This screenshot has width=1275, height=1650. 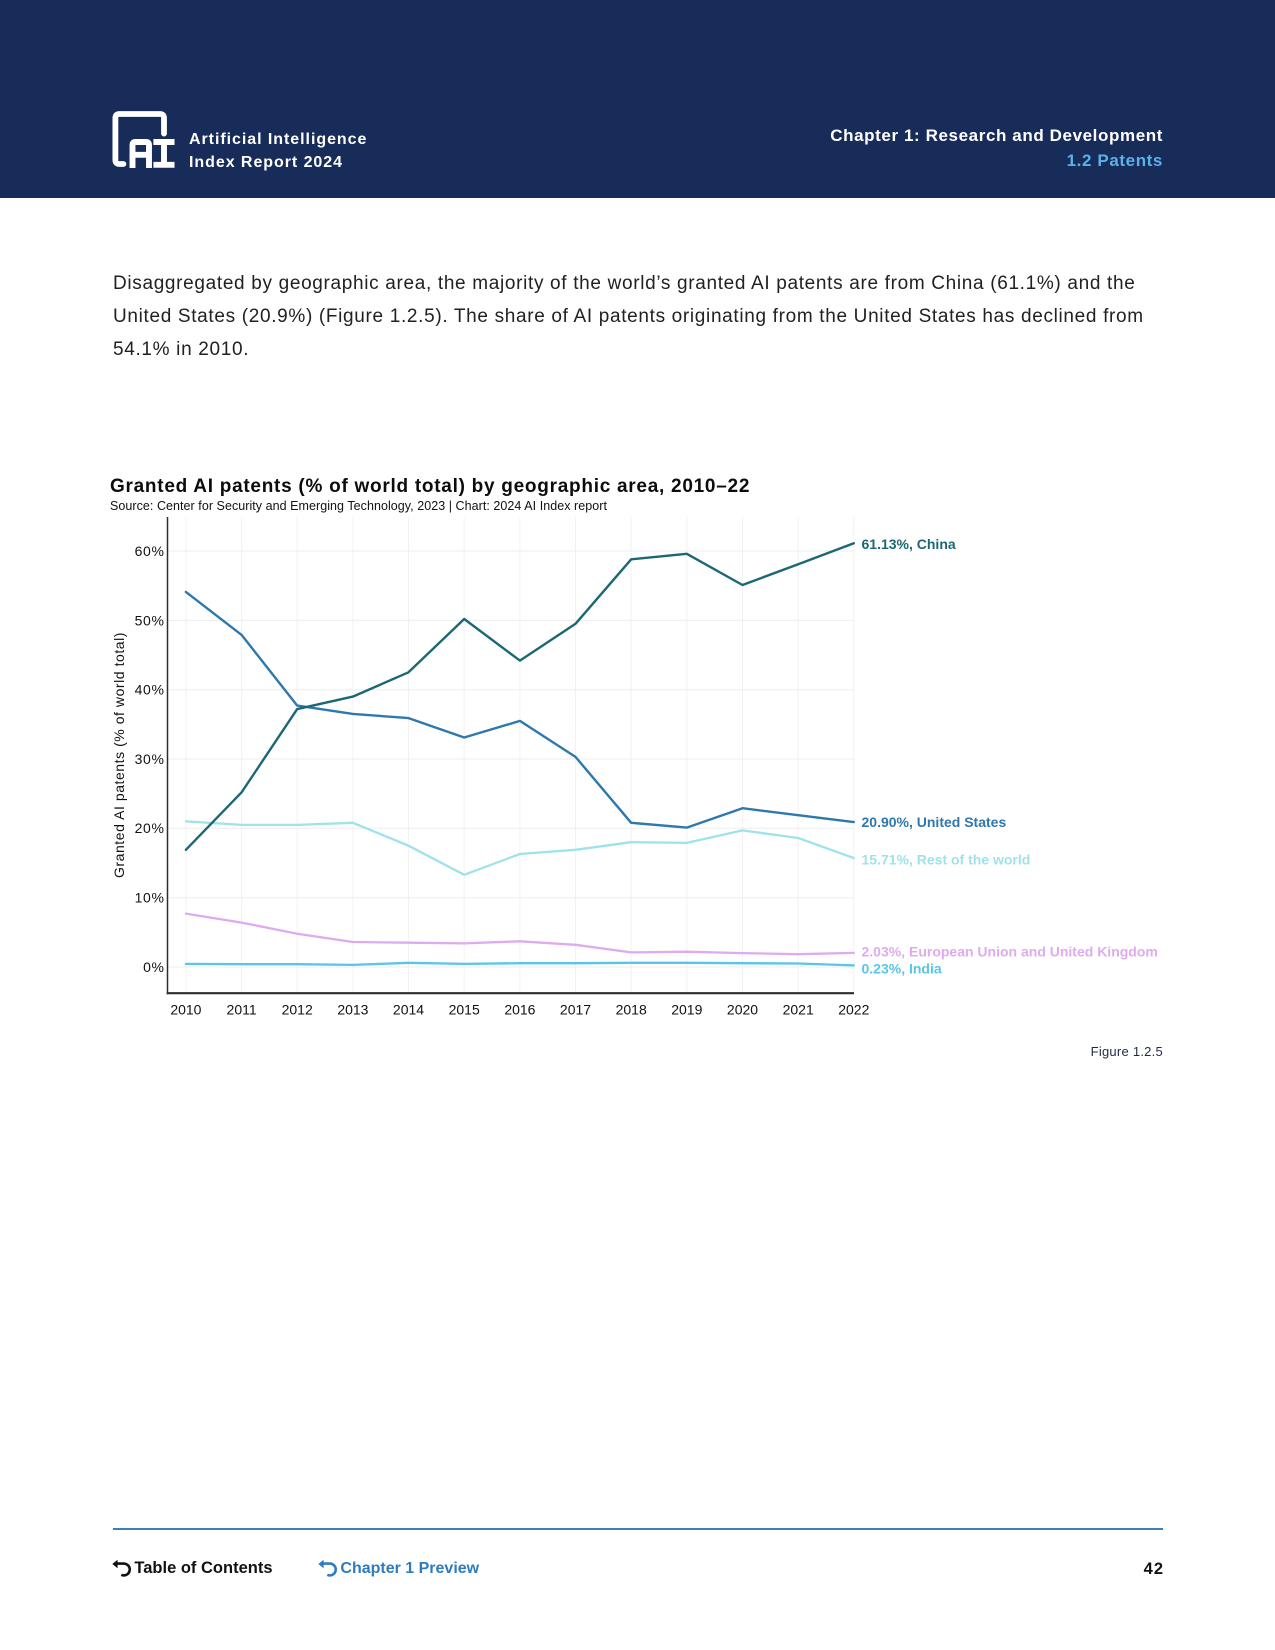 I want to click on svg-text: 0.23%, India, so click(x=902, y=969).